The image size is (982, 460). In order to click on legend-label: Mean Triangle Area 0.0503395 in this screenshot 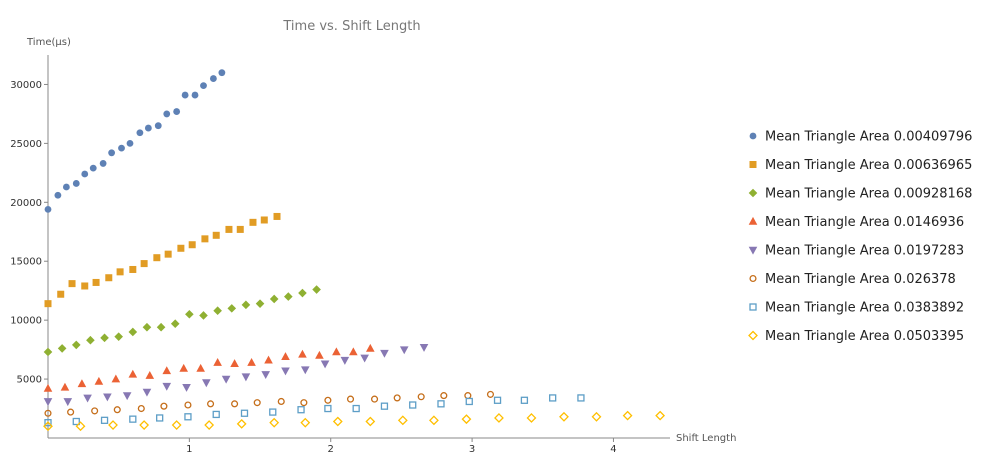, I will do `click(864, 336)`.